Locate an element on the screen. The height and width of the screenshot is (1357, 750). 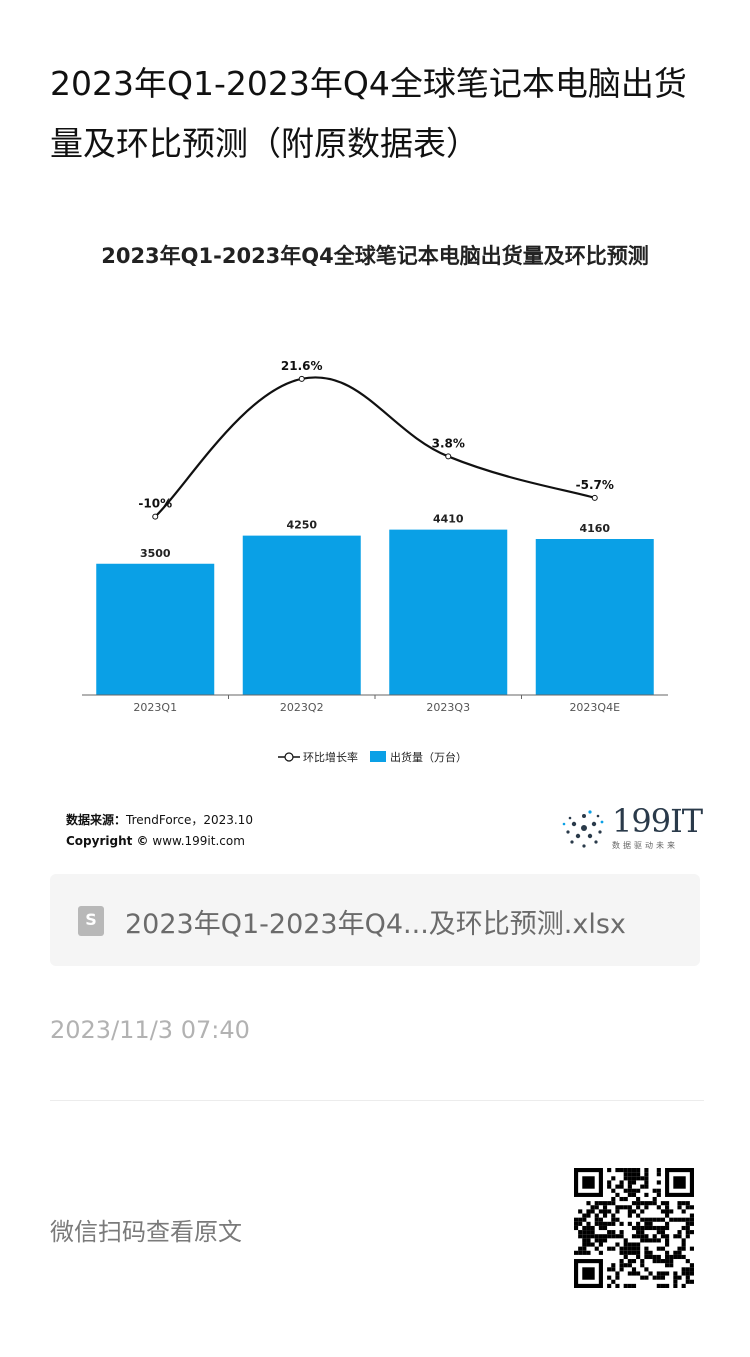
x-tick-label: 2023Q3 is located at coordinates (448, 707).